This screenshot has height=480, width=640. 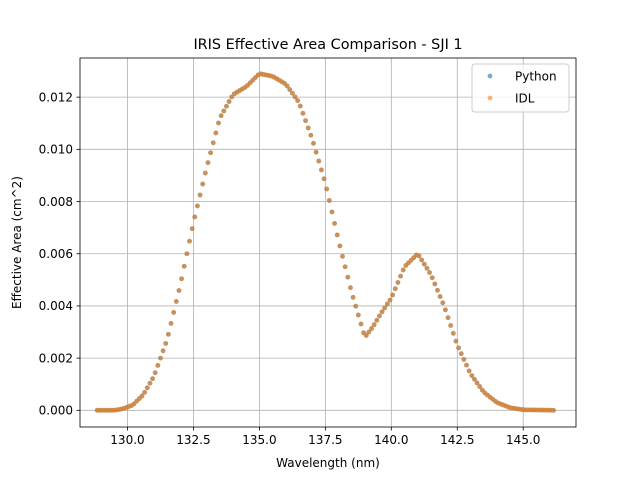 What do you see at coordinates (56, 202) in the screenshot?
I see `y-tick-label: 0.008` at bounding box center [56, 202].